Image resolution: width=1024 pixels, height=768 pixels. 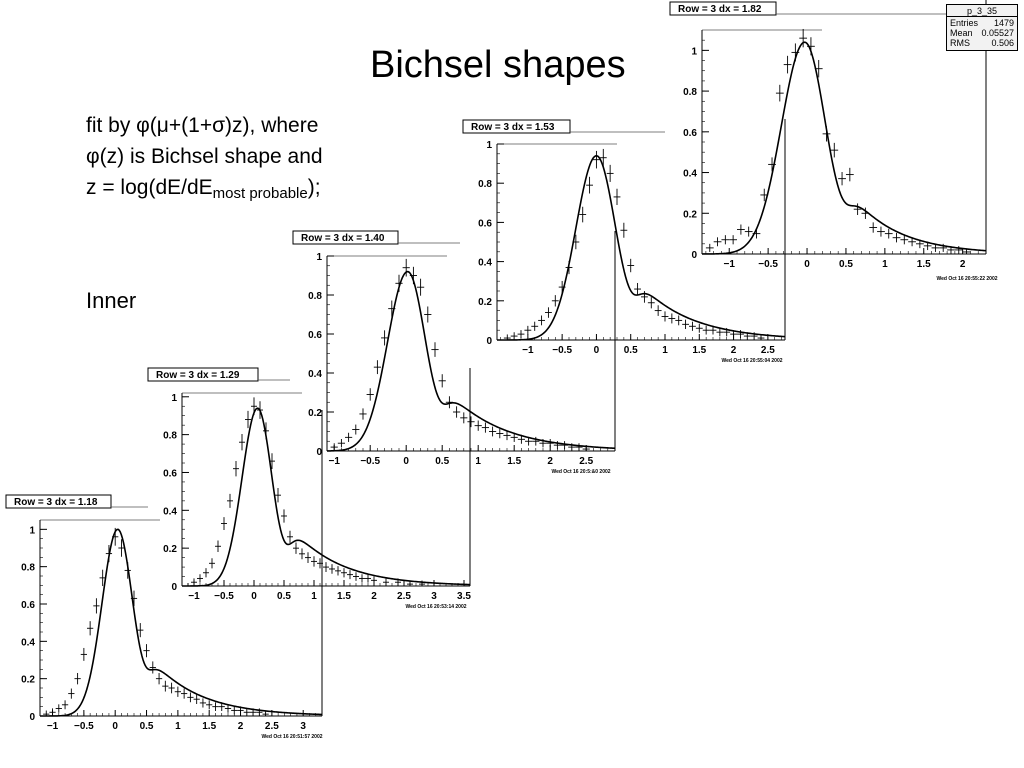 What do you see at coordinates (734, 350) in the screenshot?
I see `x-tick-label: 2` at bounding box center [734, 350].